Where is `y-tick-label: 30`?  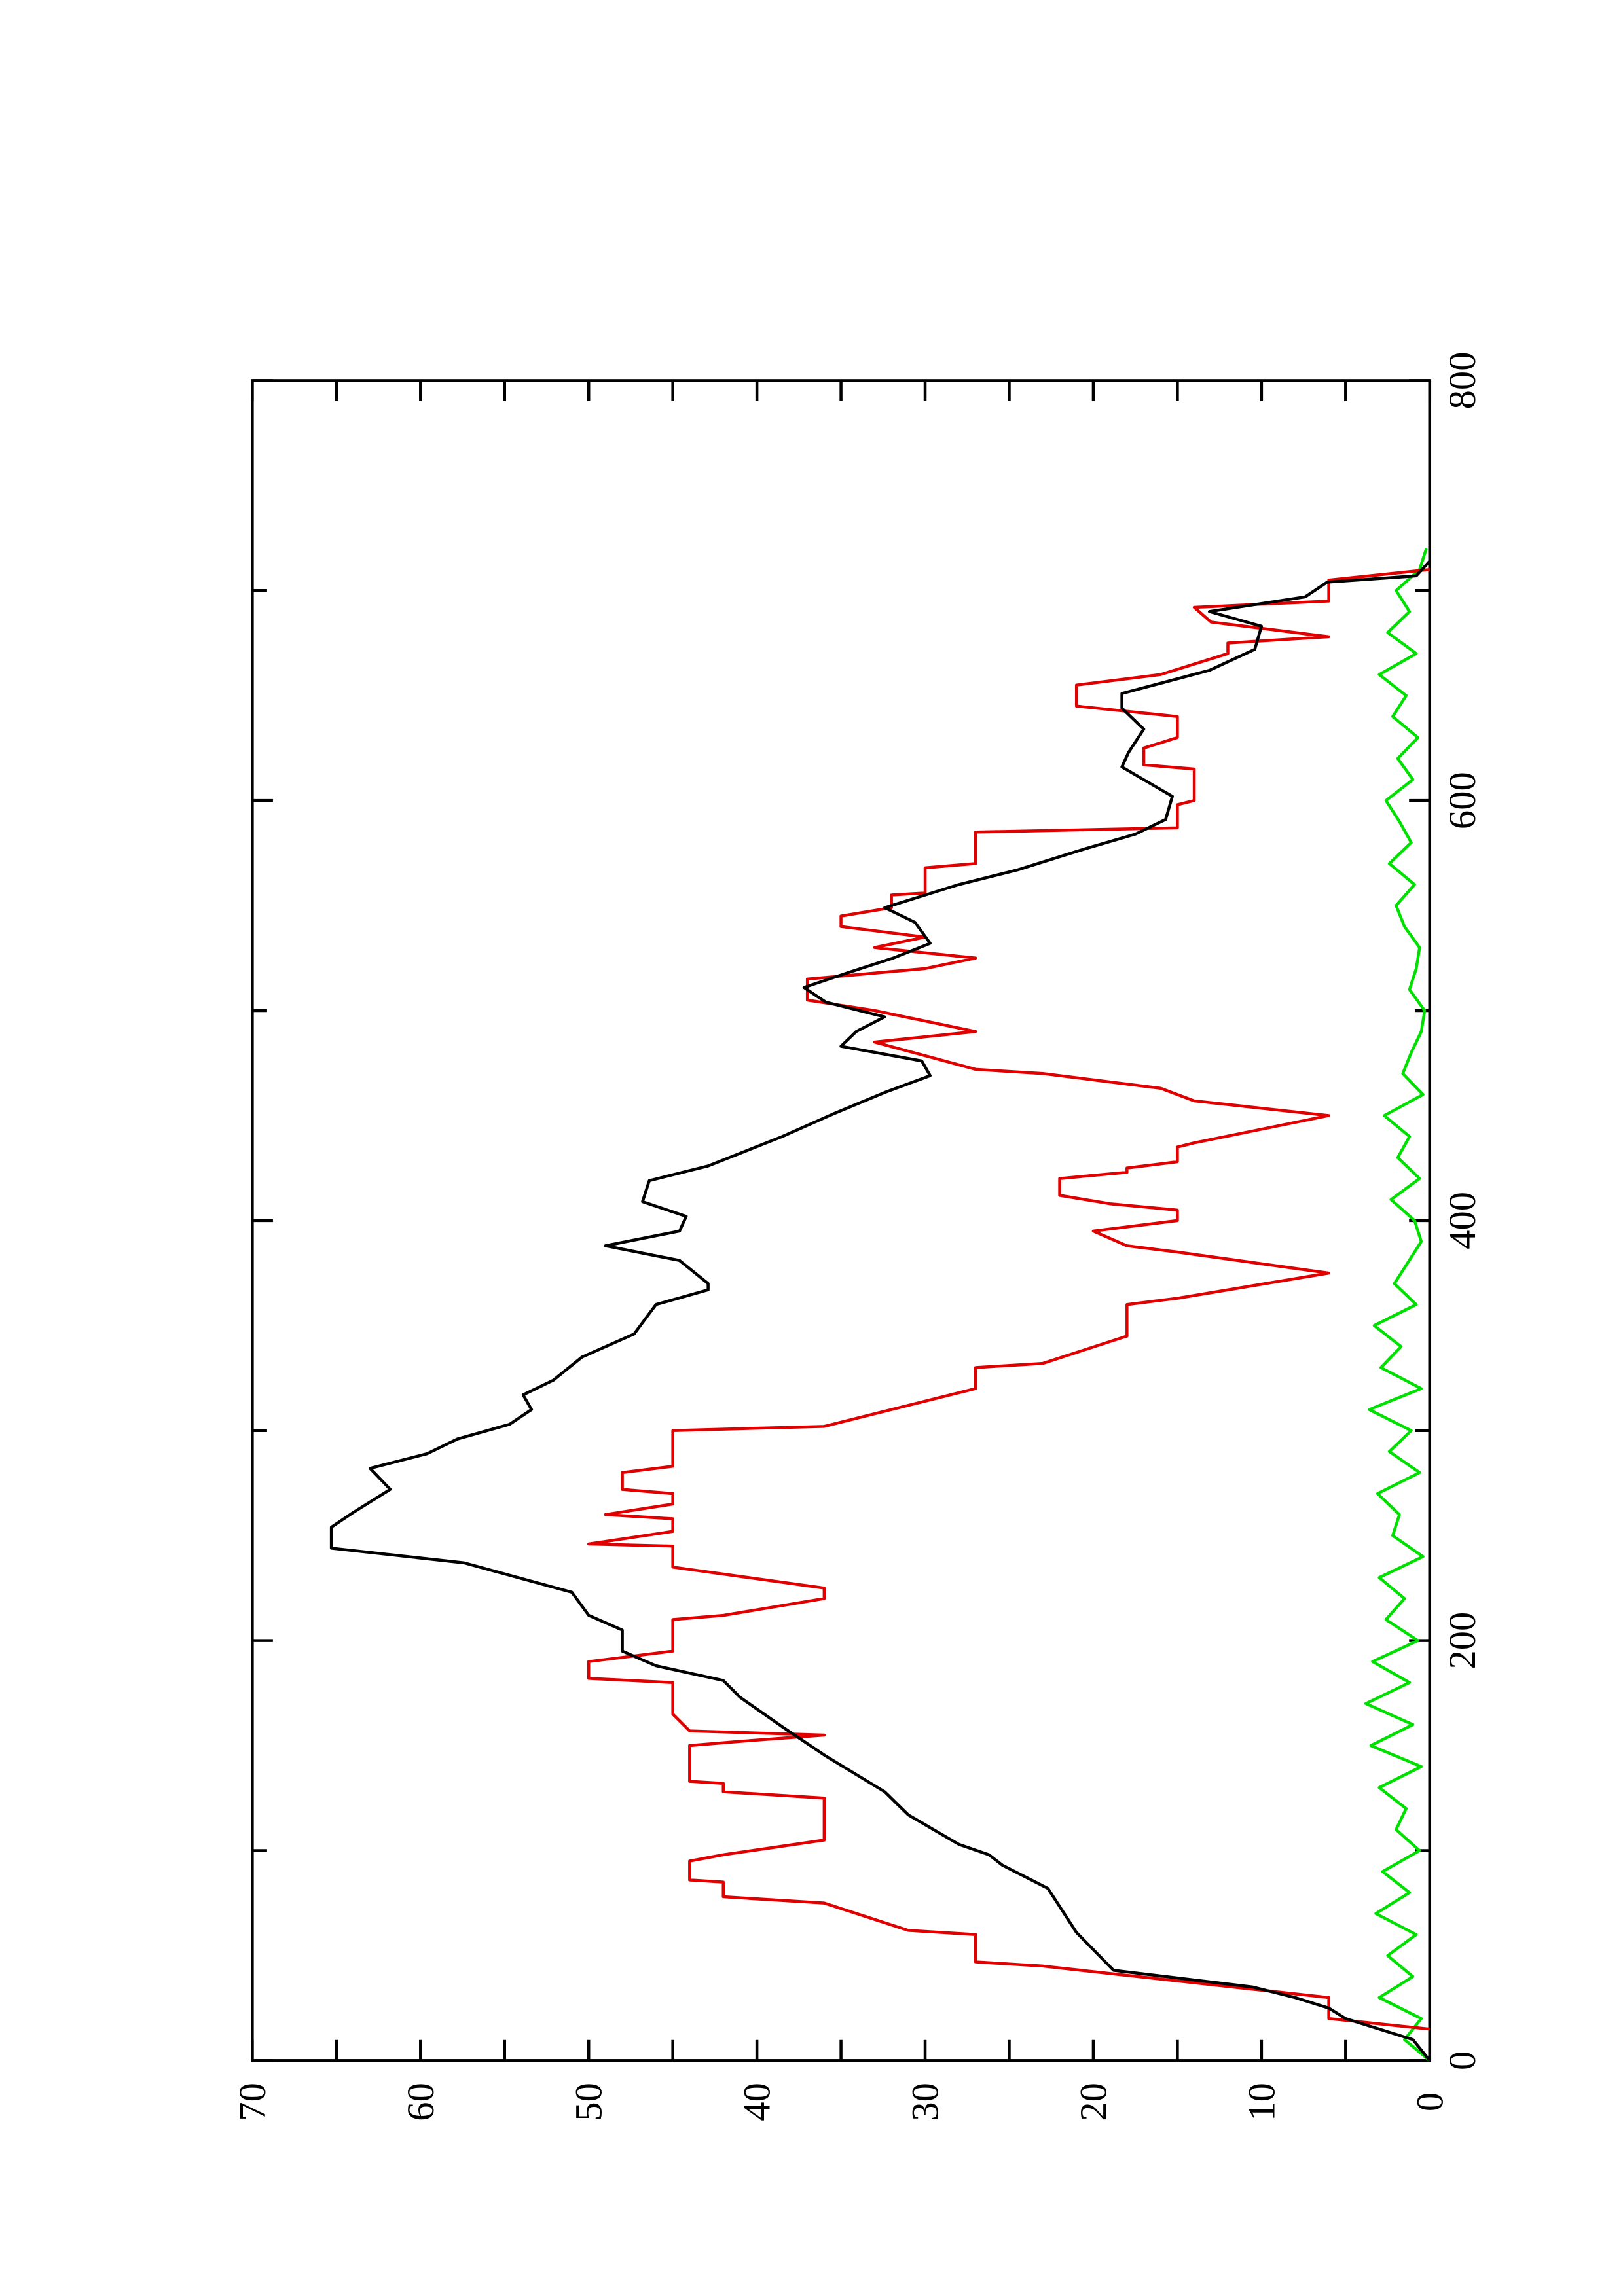 y-tick-label: 30 is located at coordinates (925, 2102).